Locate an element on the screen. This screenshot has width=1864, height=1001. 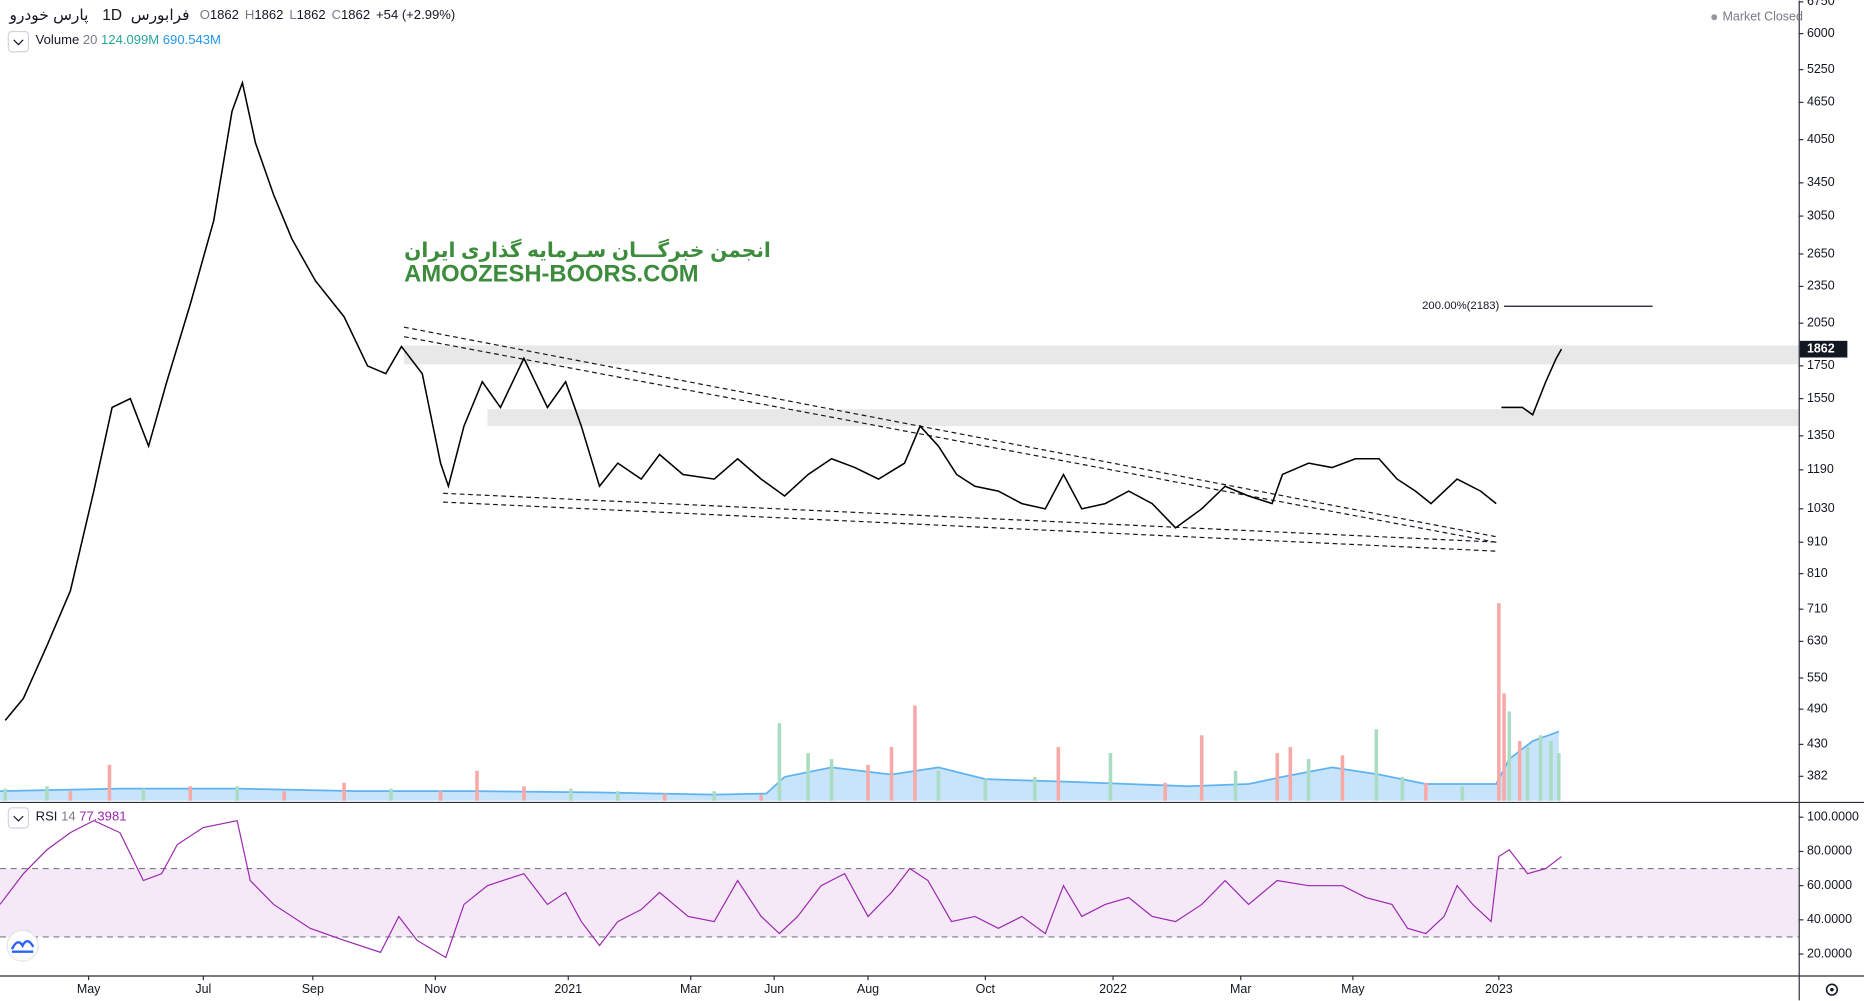
ohlc: O1862 H1862 L1862 C1862 +54 (+2.99%) is located at coordinates (327, 15).